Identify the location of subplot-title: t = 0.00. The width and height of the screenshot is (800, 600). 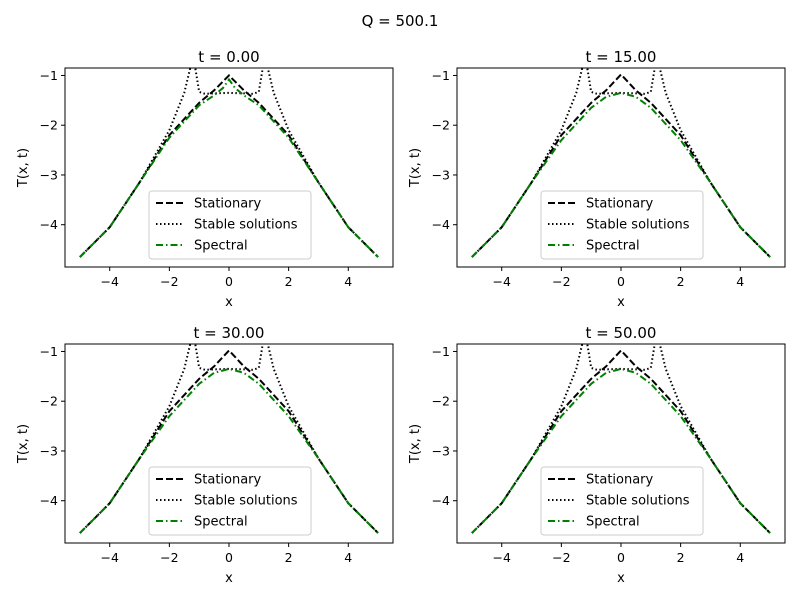
(228, 57).